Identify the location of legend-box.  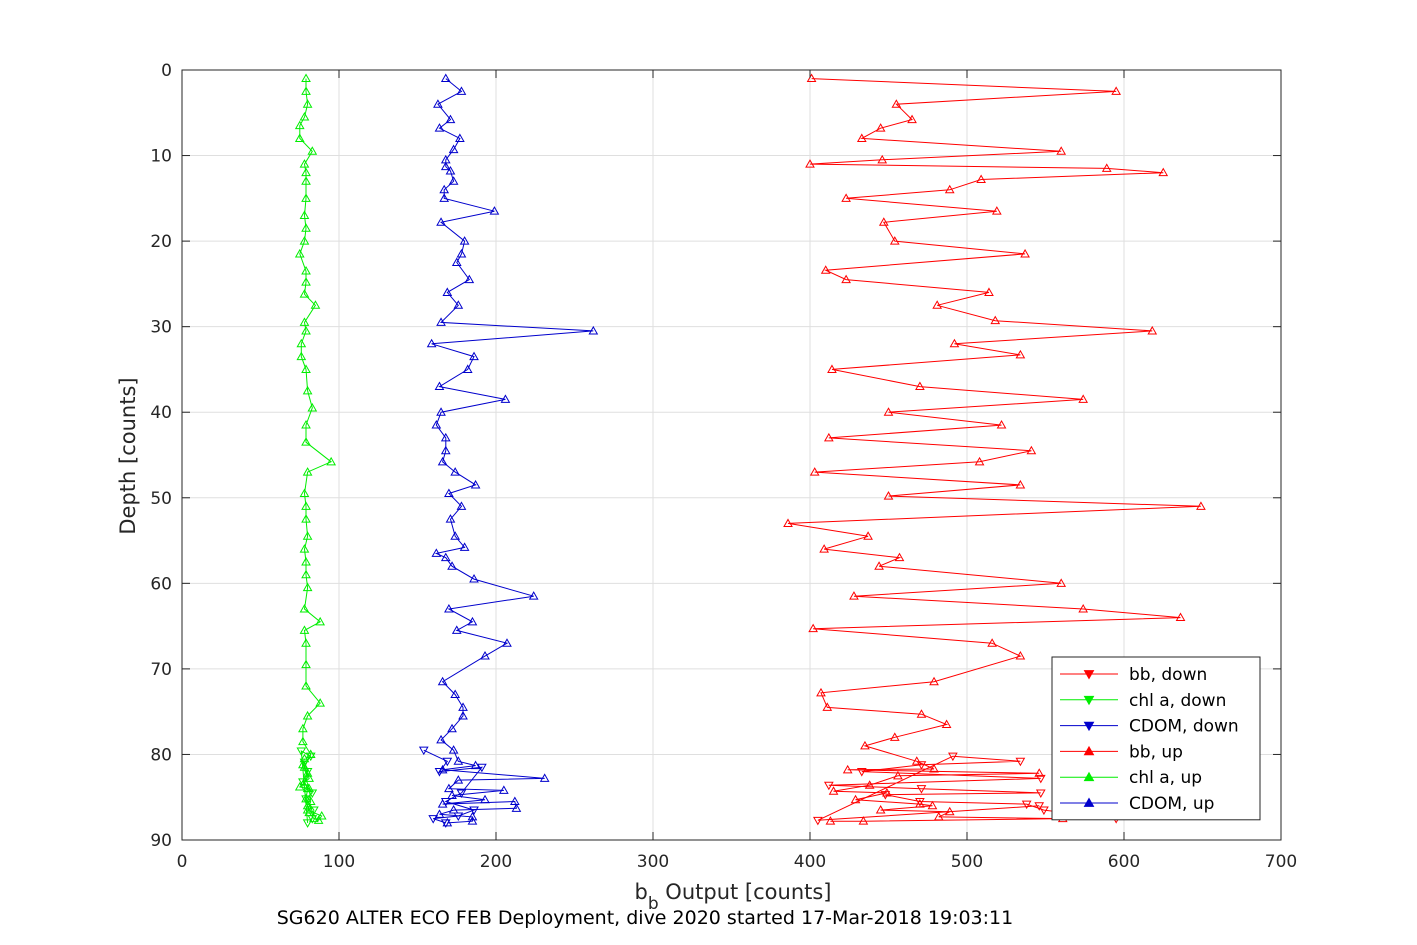
(1156, 738).